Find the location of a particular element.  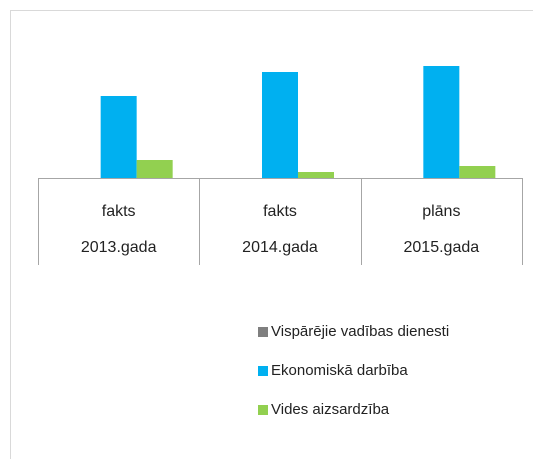

x-tick-label: 2014.gada is located at coordinates (280, 247).